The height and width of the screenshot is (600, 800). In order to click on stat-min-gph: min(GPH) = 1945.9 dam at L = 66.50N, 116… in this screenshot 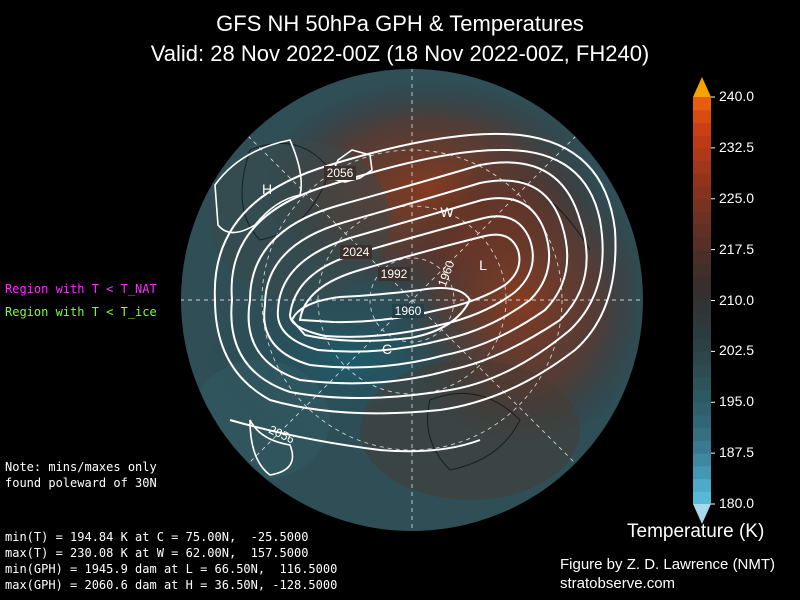, I will do `click(171, 569)`.